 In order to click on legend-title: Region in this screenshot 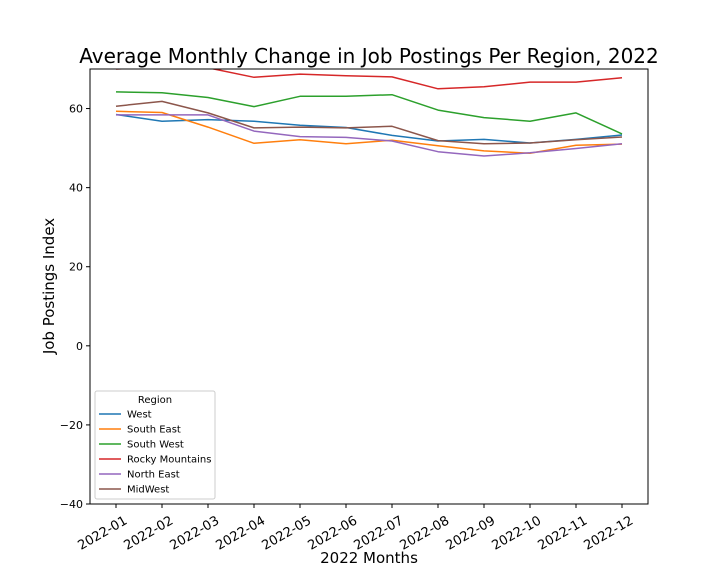, I will do `click(155, 400)`.